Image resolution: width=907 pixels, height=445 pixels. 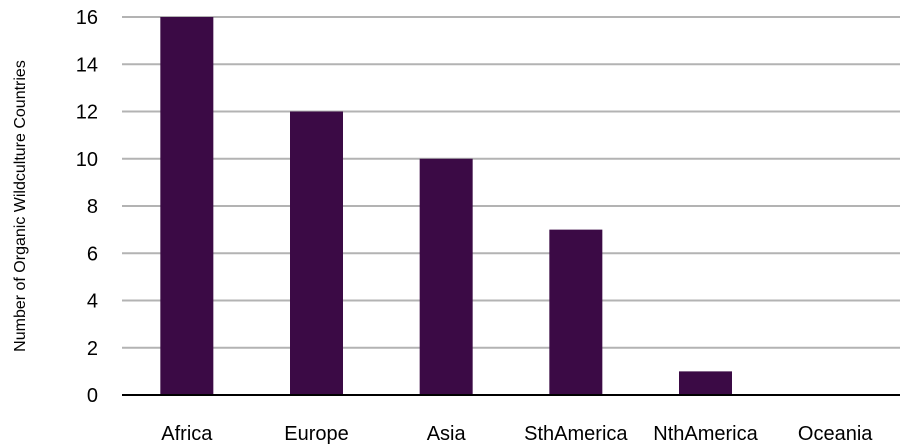 What do you see at coordinates (705, 383) in the screenshot?
I see `bar-nthamerica` at bounding box center [705, 383].